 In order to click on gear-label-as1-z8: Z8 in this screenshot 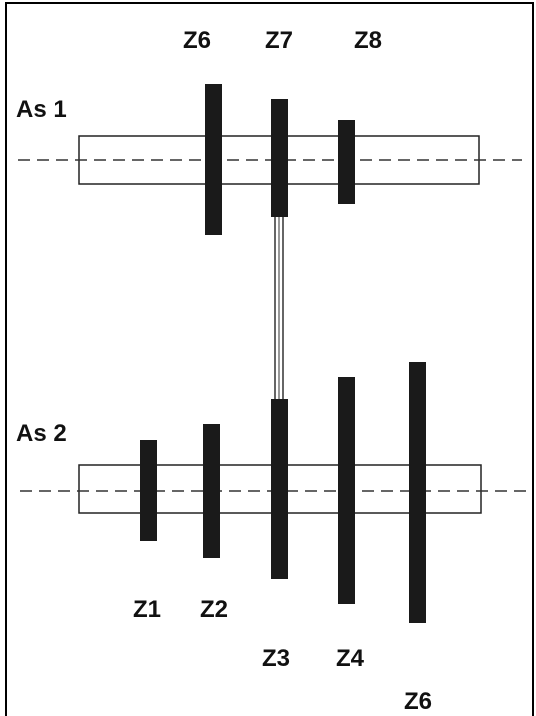, I will do `click(368, 40)`.